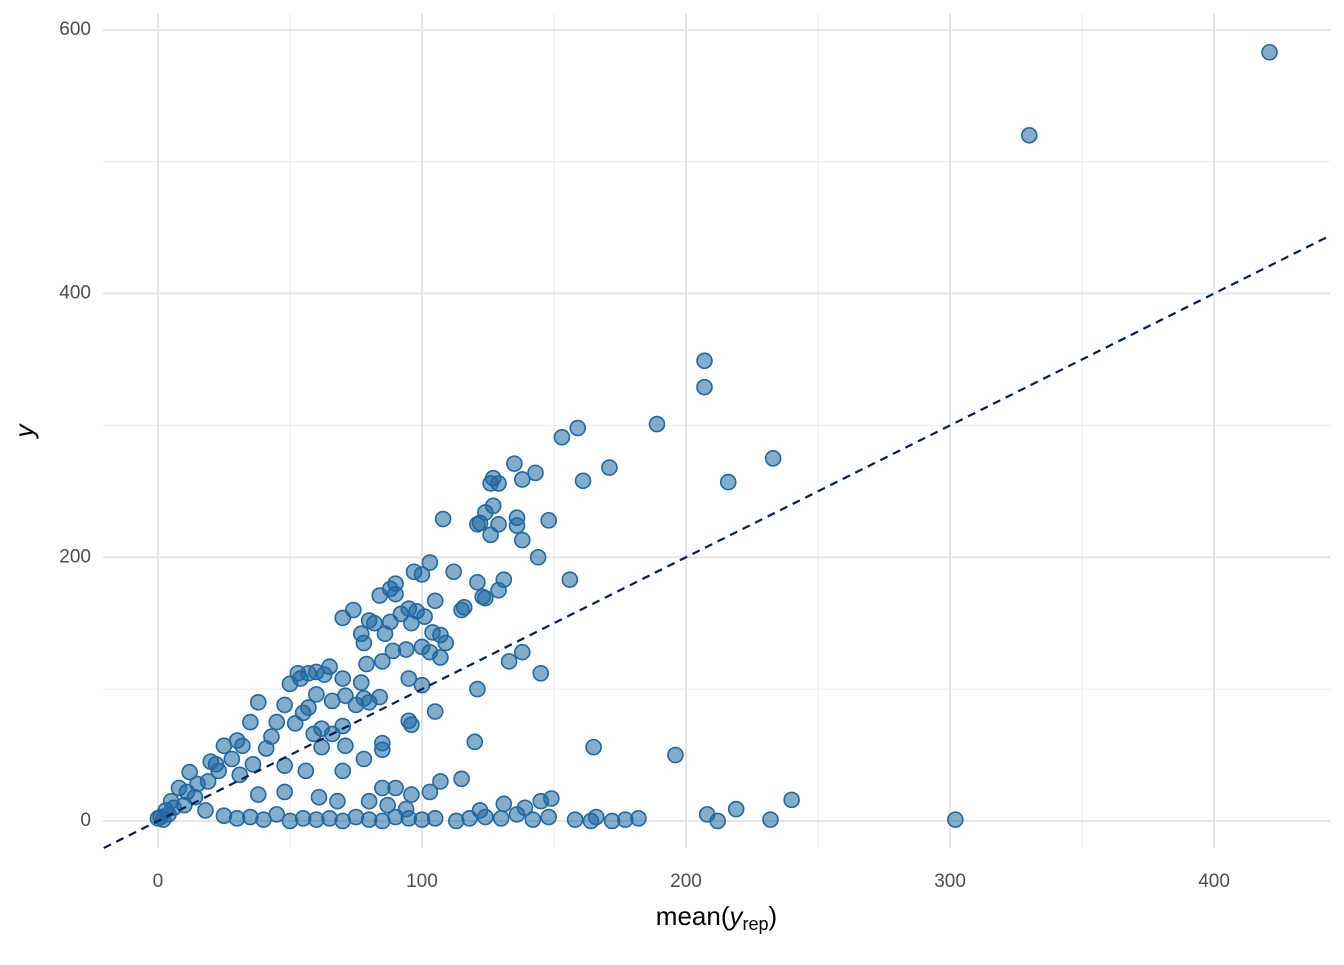 The width and height of the screenshot is (1344, 965). I want to click on x-tick-label: 400, so click(1214, 881).